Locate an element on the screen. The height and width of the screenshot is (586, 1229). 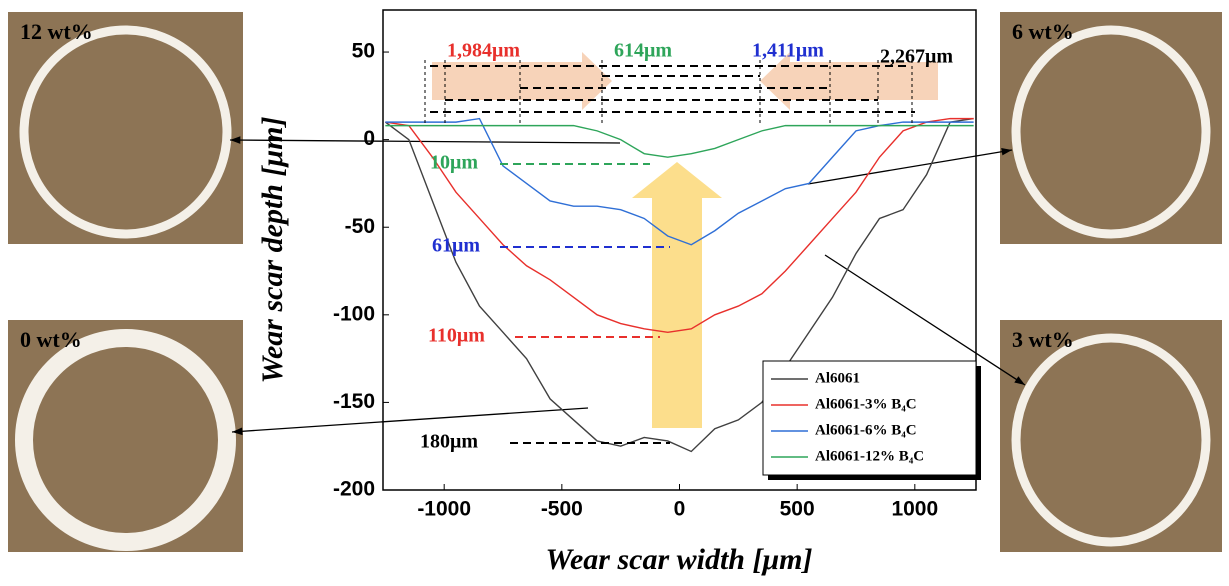
annotation: 1,411μm is located at coordinates (788, 51).